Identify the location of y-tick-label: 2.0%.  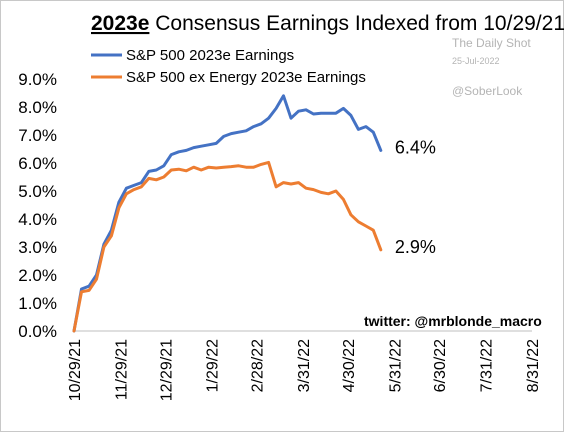
(37, 275).